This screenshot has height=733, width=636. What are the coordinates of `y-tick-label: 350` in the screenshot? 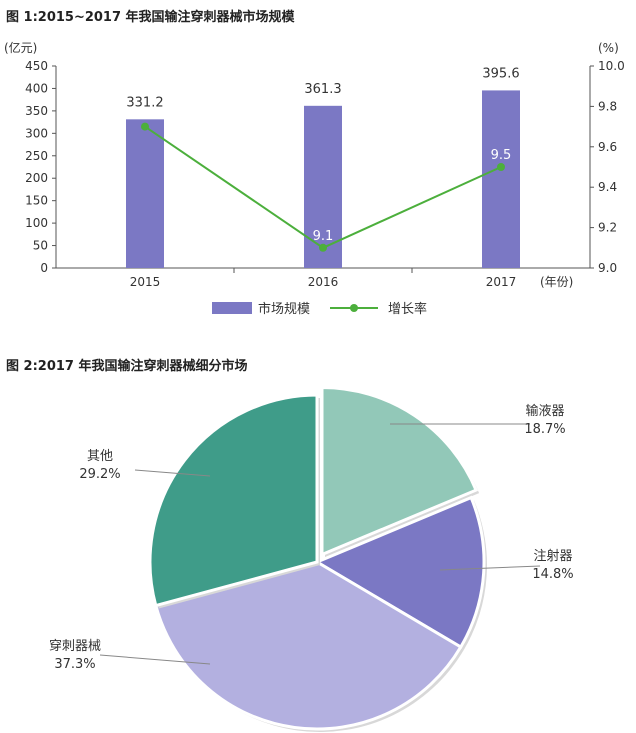 It's located at (36, 111).